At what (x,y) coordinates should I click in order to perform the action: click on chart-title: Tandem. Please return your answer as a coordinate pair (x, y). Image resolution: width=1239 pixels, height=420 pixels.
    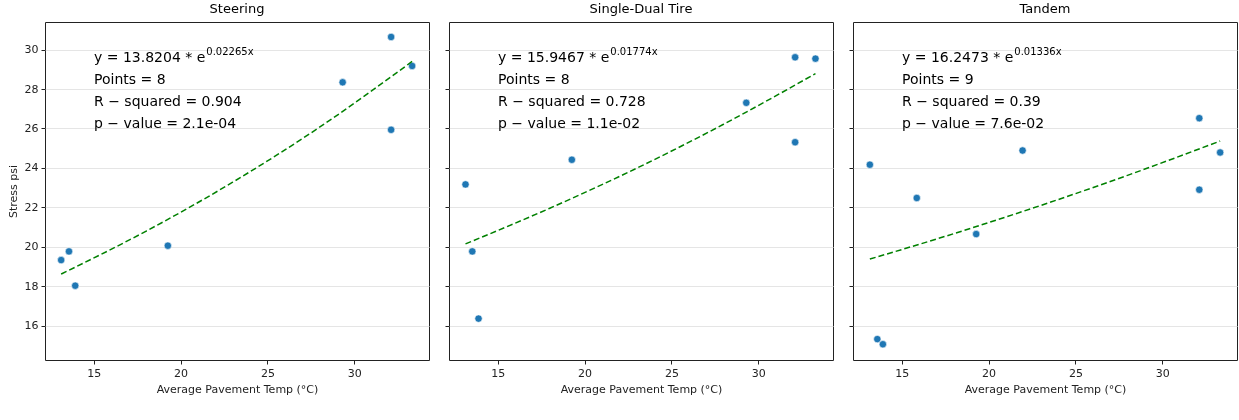
    Looking at the image, I should click on (1044, 8).